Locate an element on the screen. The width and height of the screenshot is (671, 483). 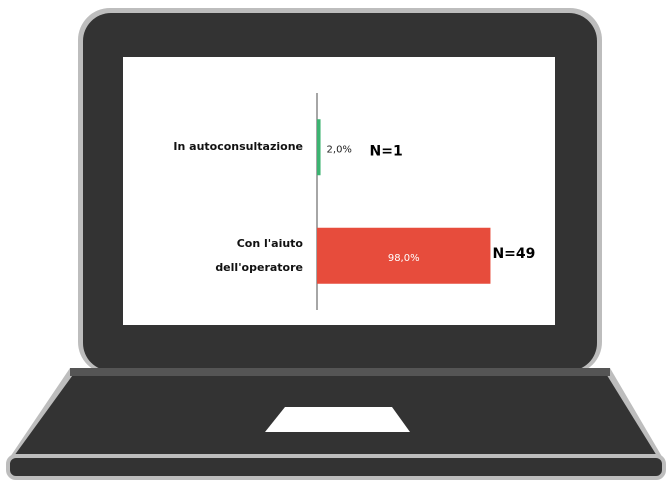
category-label: Con l'aiuto dell'operatore is located at coordinates (259, 255).